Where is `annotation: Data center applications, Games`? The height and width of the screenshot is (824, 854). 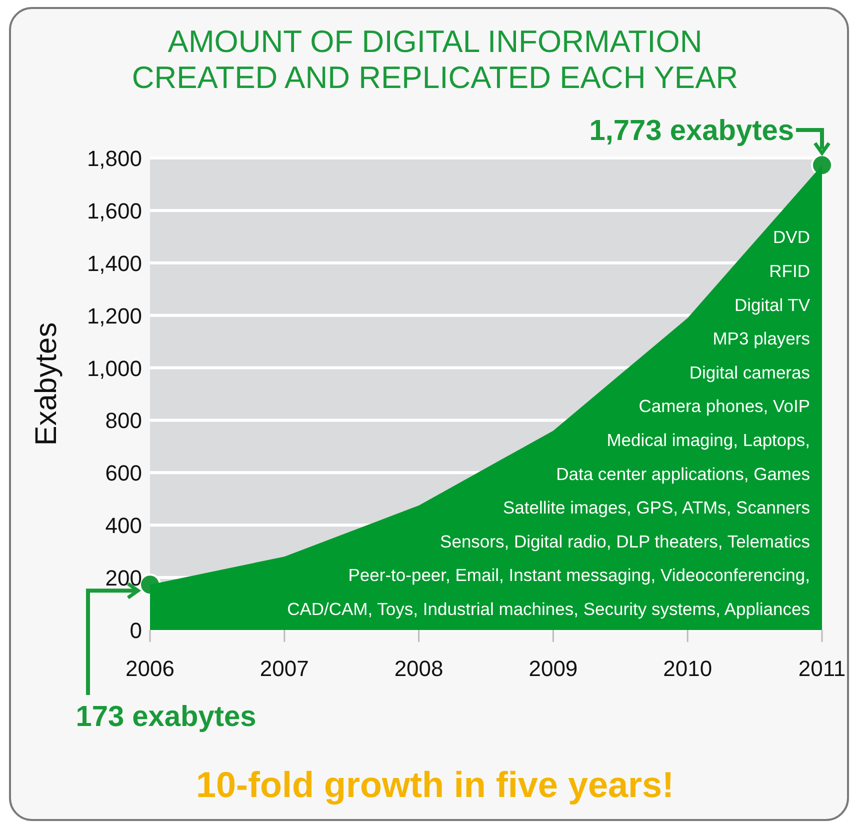
annotation: Data center applications, Games is located at coordinates (683, 474).